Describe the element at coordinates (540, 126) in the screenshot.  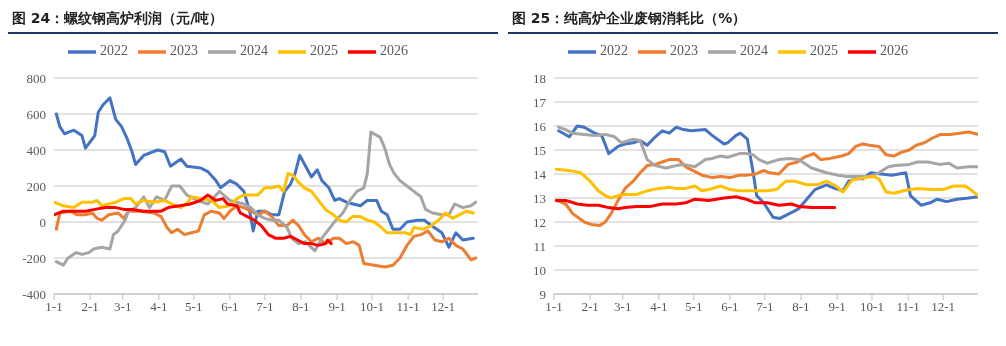
I see `y-tick-label: 16` at that location.